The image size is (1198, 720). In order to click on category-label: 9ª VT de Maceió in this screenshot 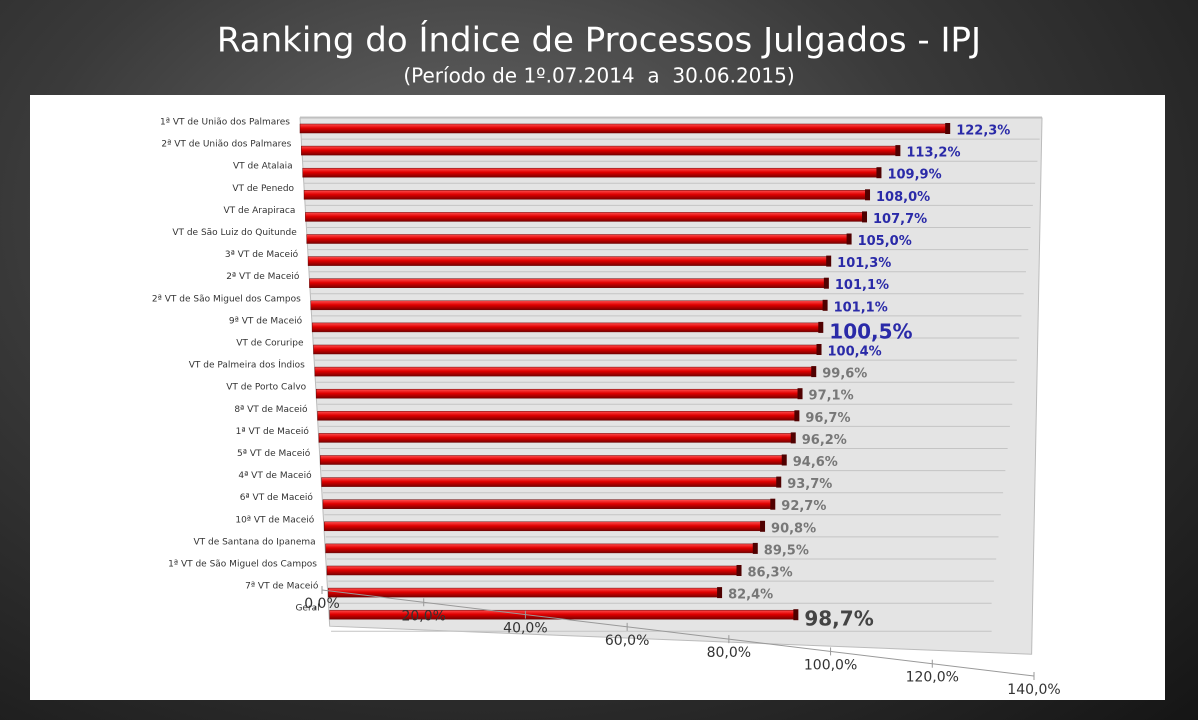, I will do `click(266, 320)`.